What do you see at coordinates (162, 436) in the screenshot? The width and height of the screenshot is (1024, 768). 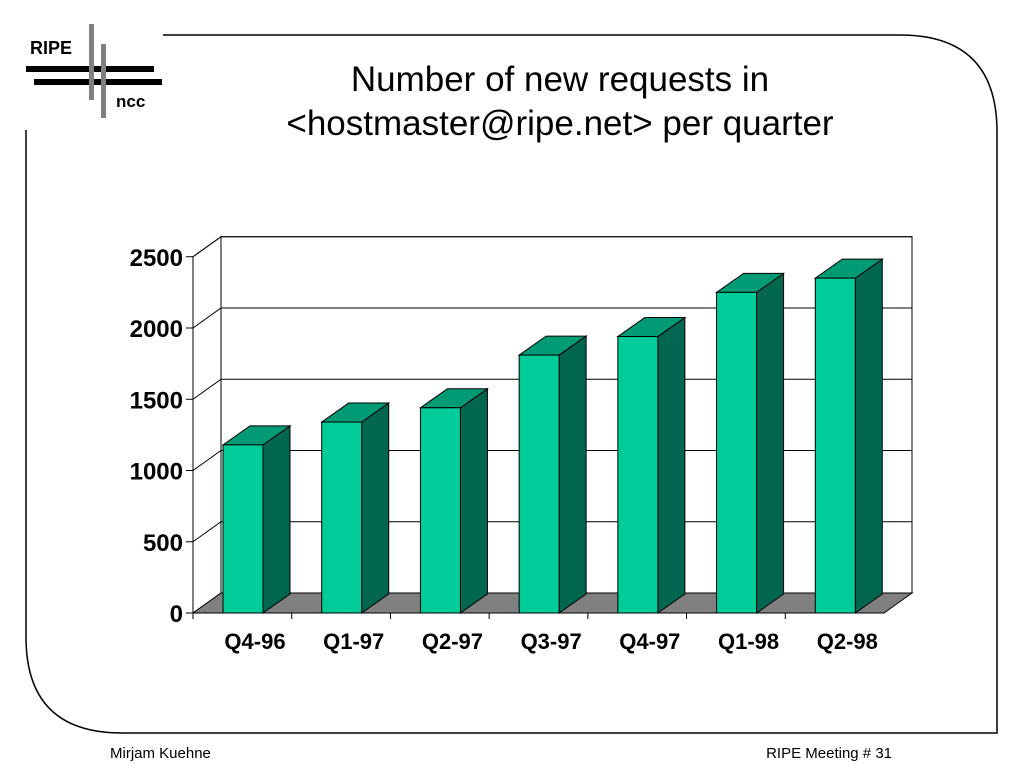 I see `y-axis-tick-labels: 0 500 1000 1500 2000 2500` at bounding box center [162, 436].